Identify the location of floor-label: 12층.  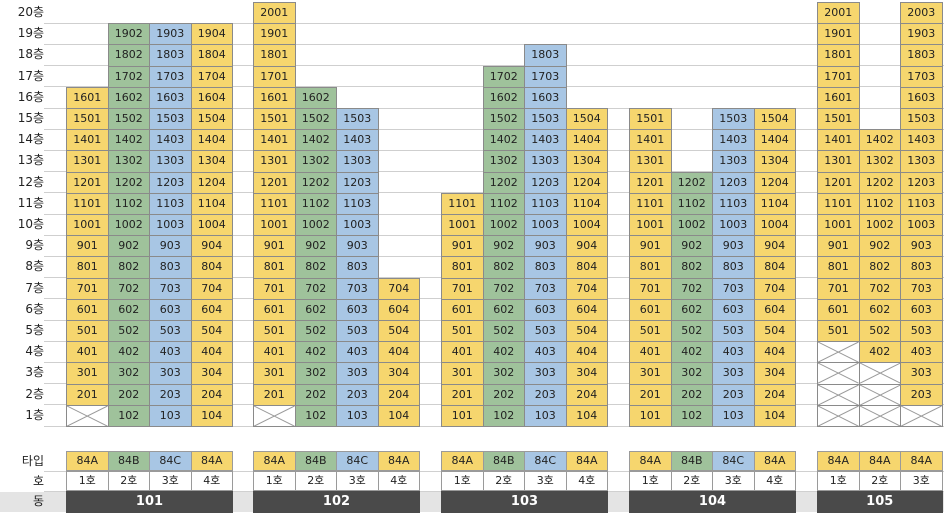
(30, 181).